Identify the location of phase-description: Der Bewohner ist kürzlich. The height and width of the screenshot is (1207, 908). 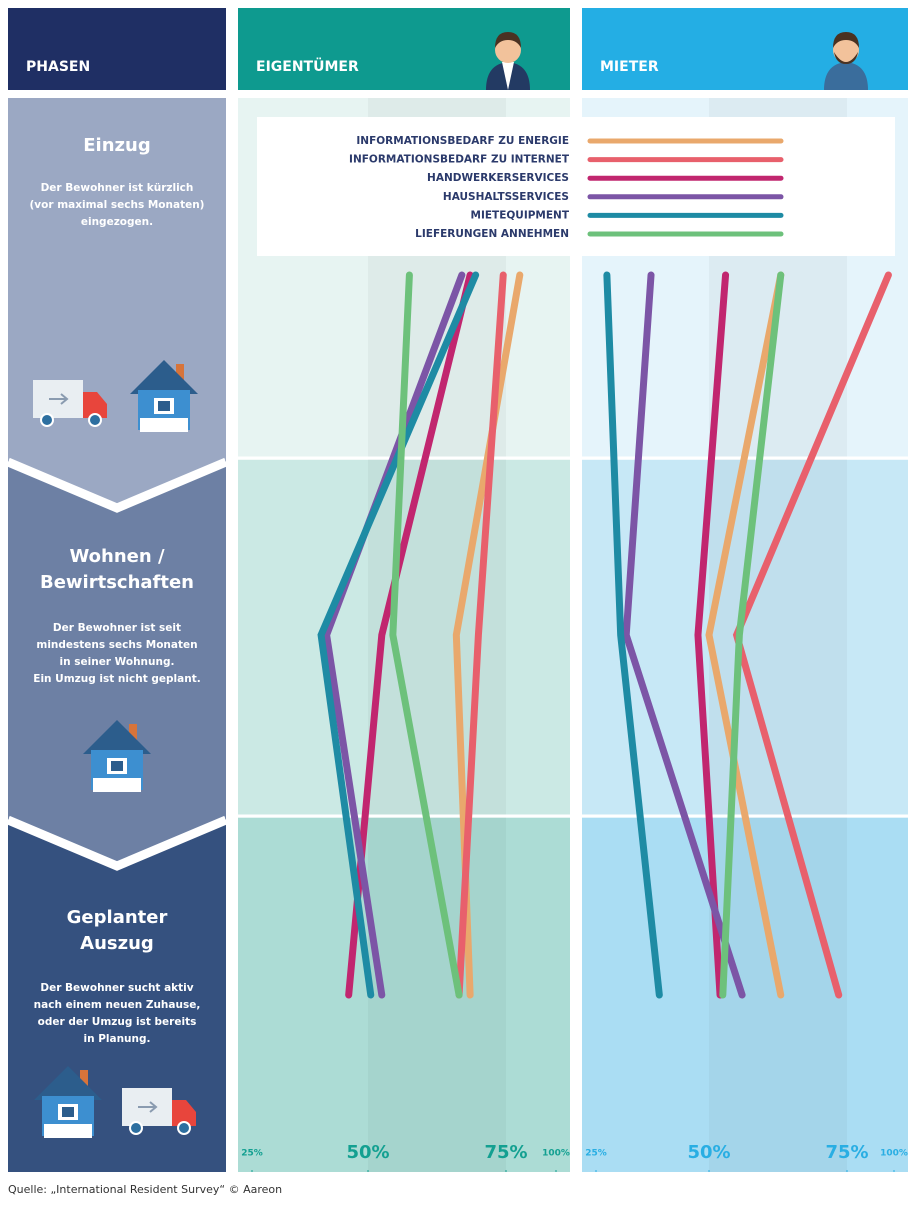
(117, 188).